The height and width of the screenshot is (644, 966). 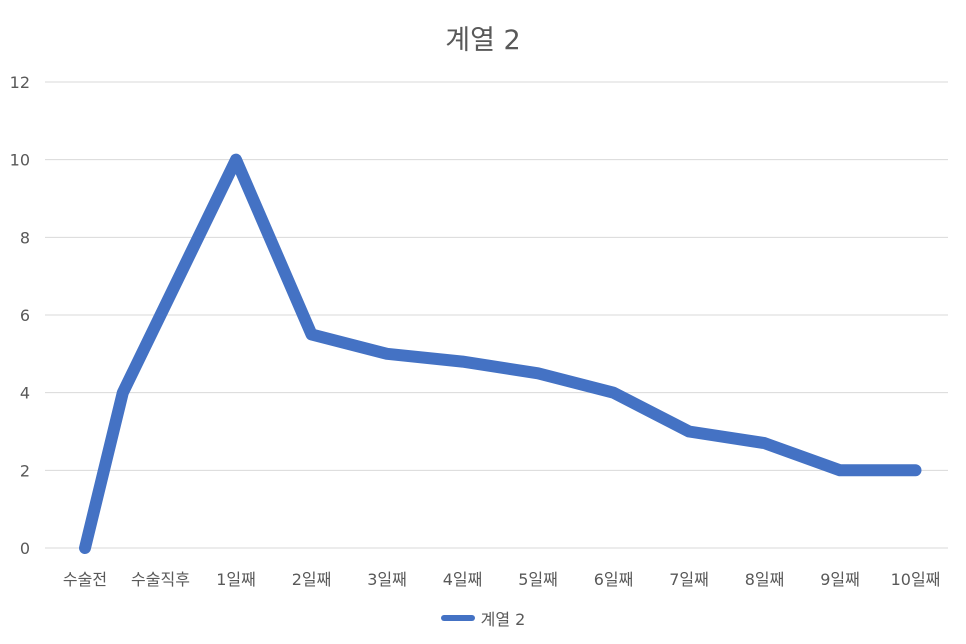 I want to click on x-tick-label: 9일째, so click(x=840, y=579).